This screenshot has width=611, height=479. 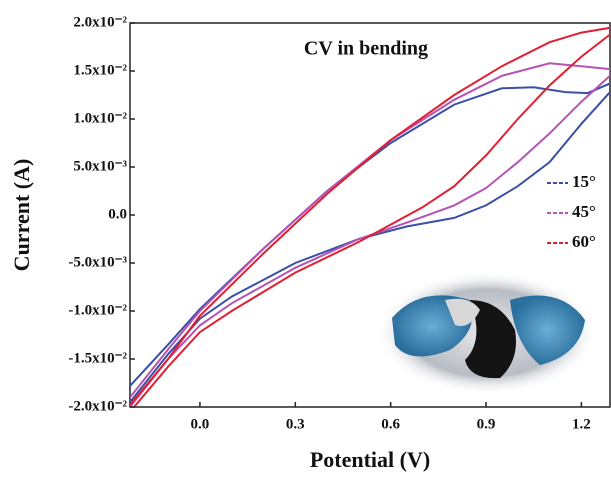 I want to click on legend-label: 15°, so click(x=584, y=181).